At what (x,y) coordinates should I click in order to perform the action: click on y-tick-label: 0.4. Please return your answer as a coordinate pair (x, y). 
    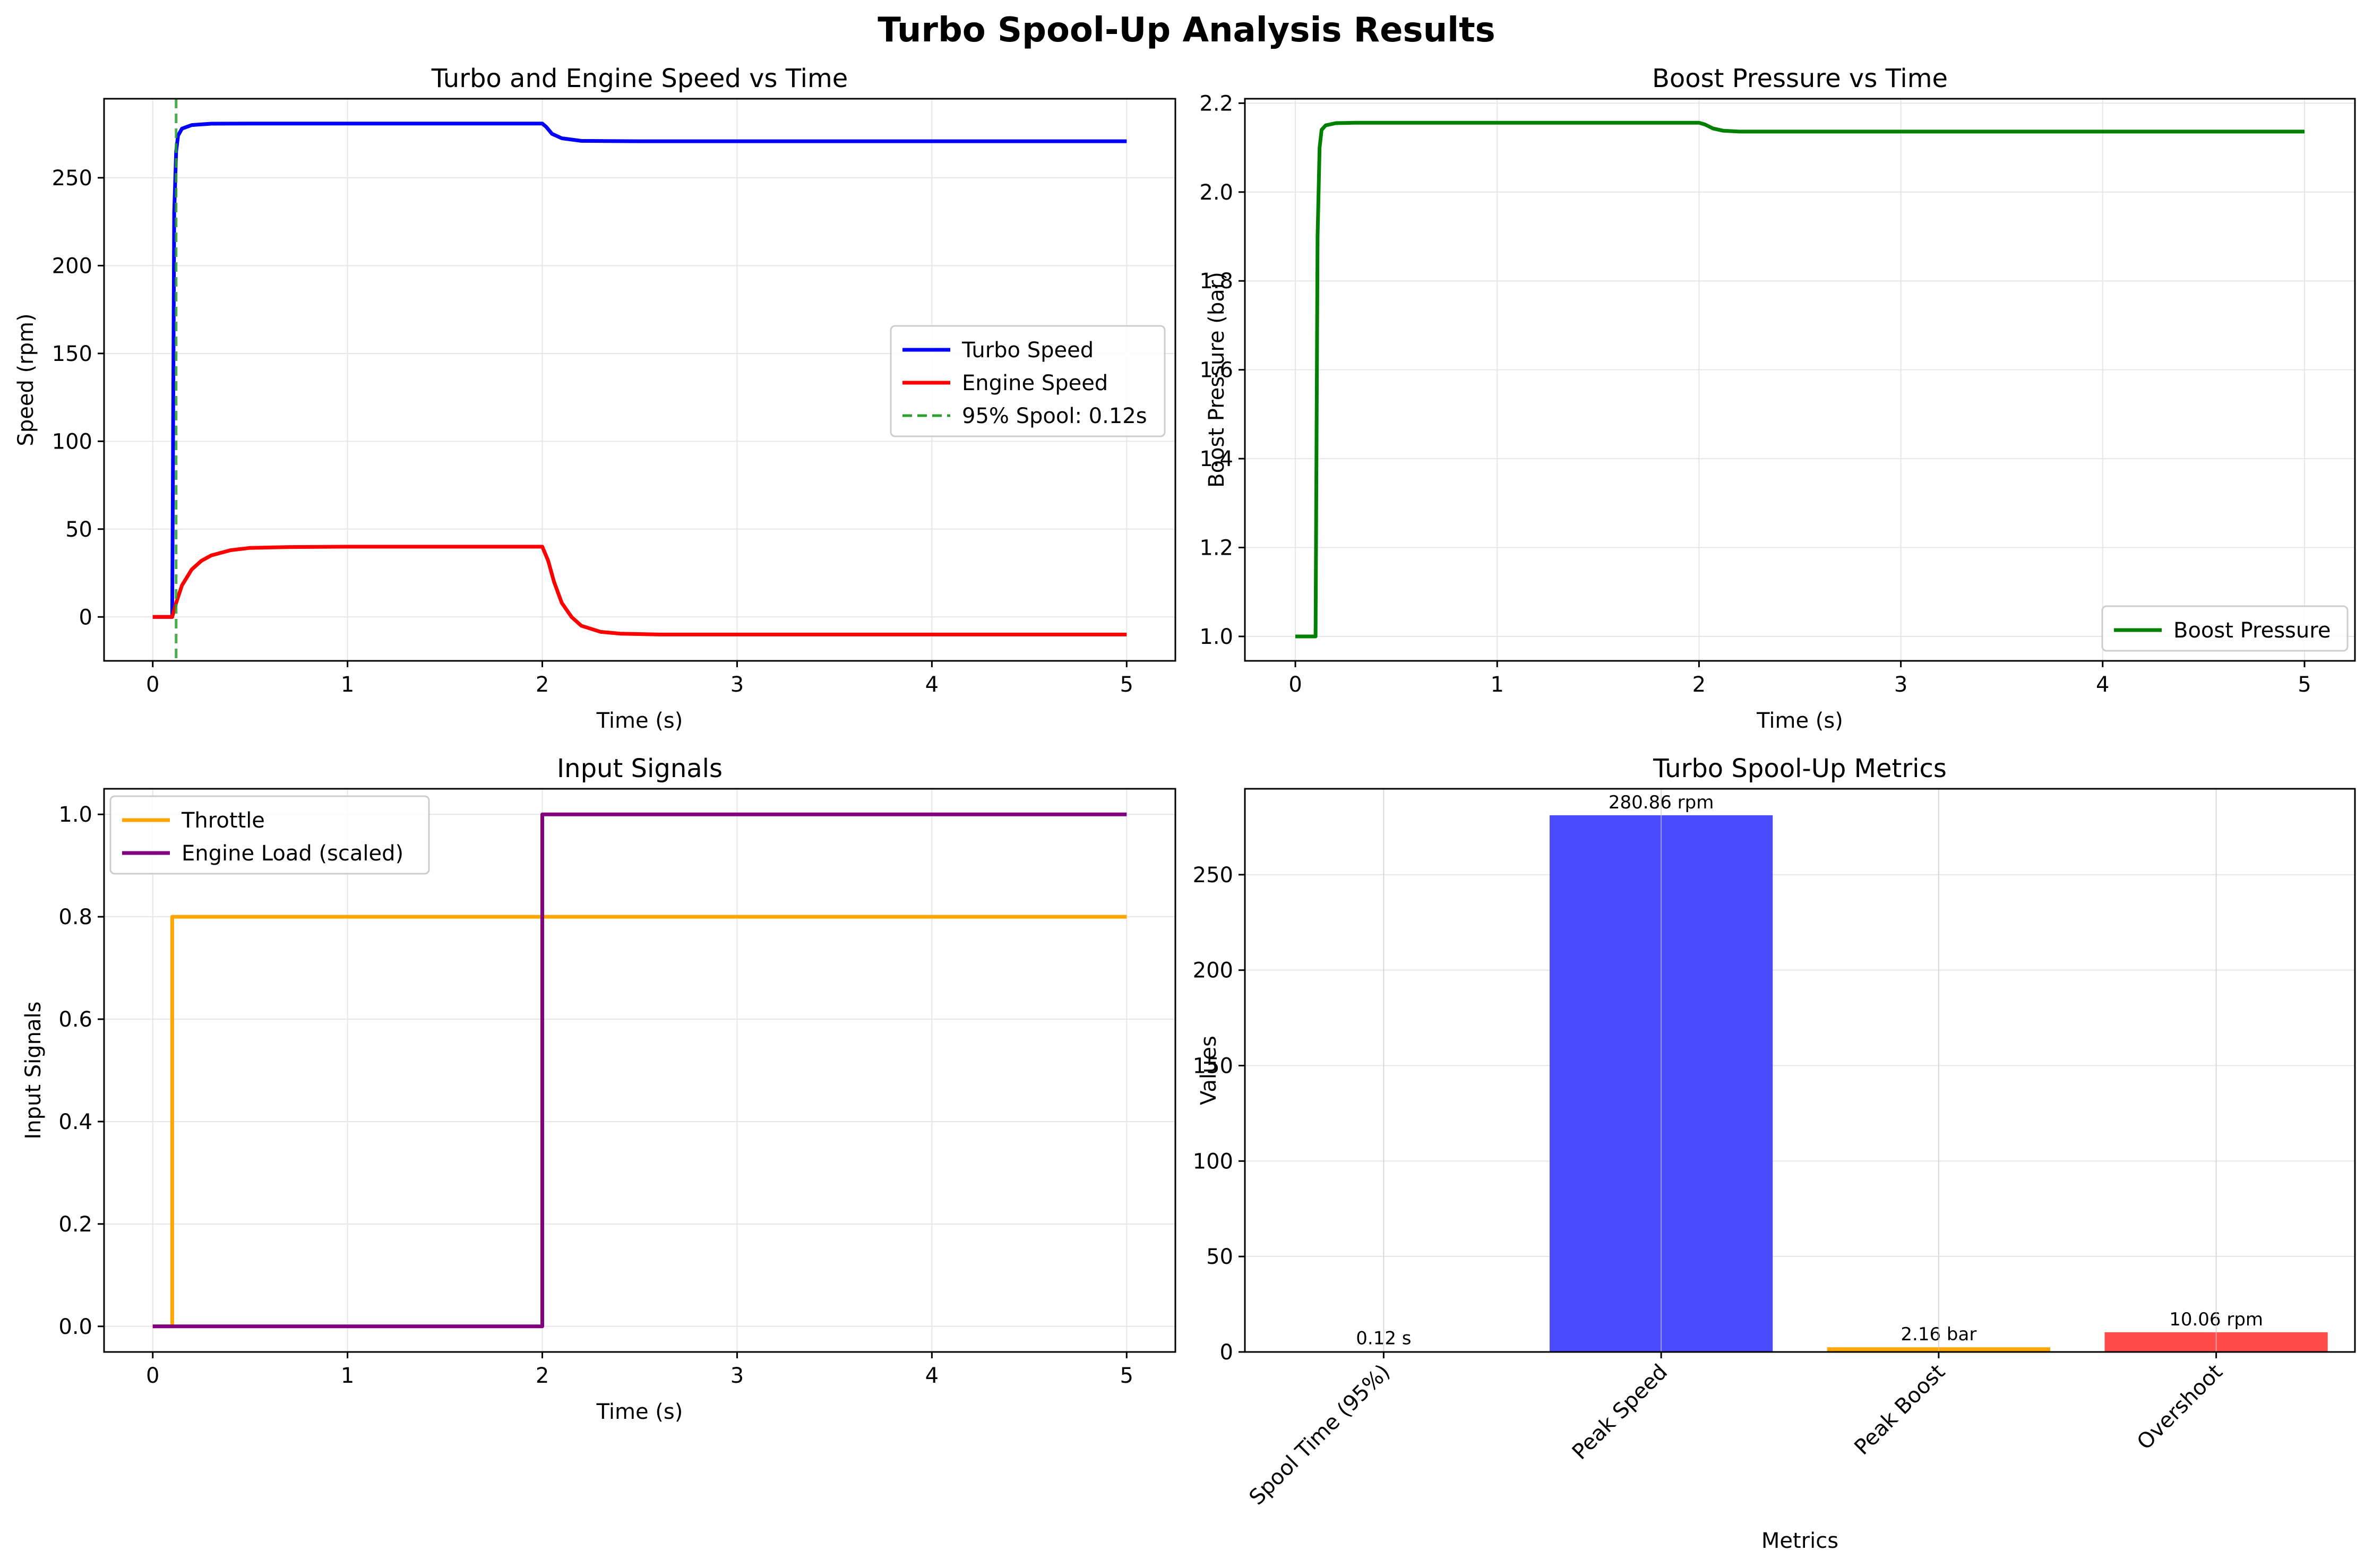
    Looking at the image, I should click on (75, 1122).